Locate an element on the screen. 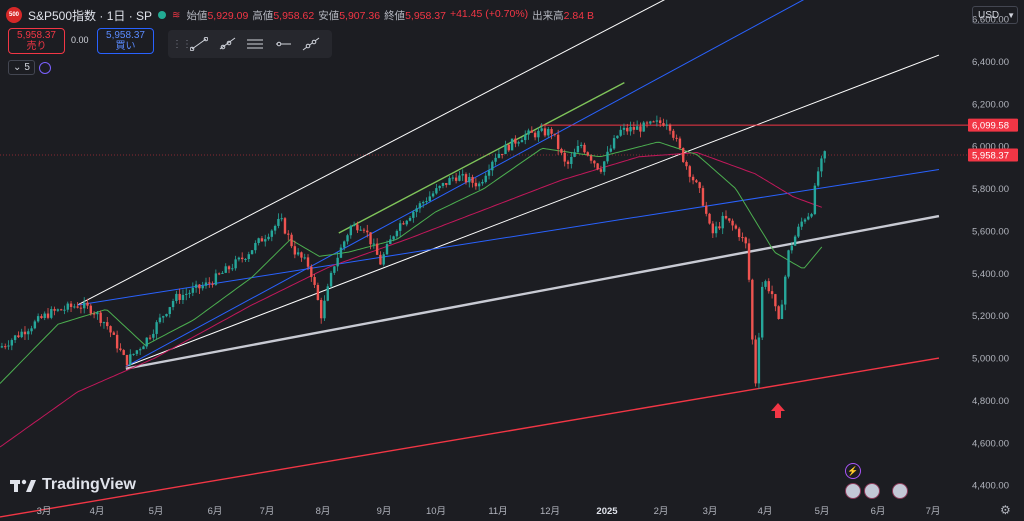 This screenshot has width=1024, height=521. lightning-event-icon: ⚡ is located at coordinates (853, 471).